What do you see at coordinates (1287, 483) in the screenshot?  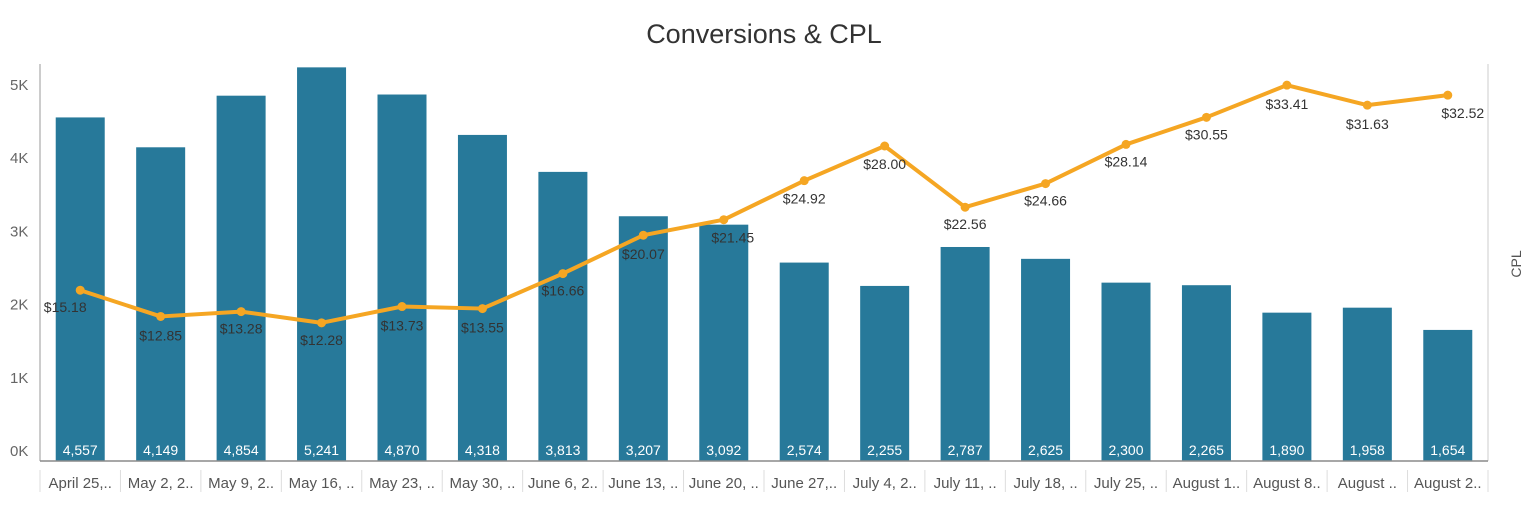 I see `x-tick-label: August 8..` at bounding box center [1287, 483].